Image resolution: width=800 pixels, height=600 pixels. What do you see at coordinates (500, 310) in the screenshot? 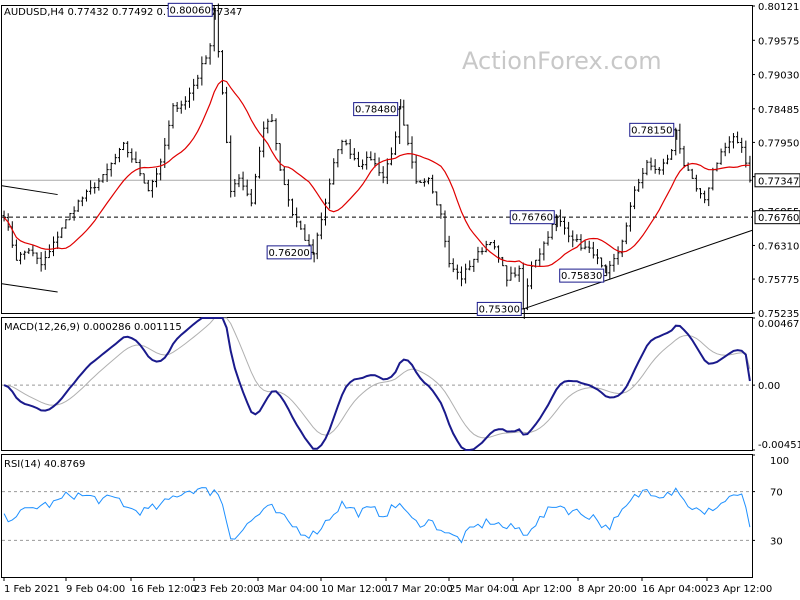
I see `price-annotation: 0.75300` at bounding box center [500, 310].